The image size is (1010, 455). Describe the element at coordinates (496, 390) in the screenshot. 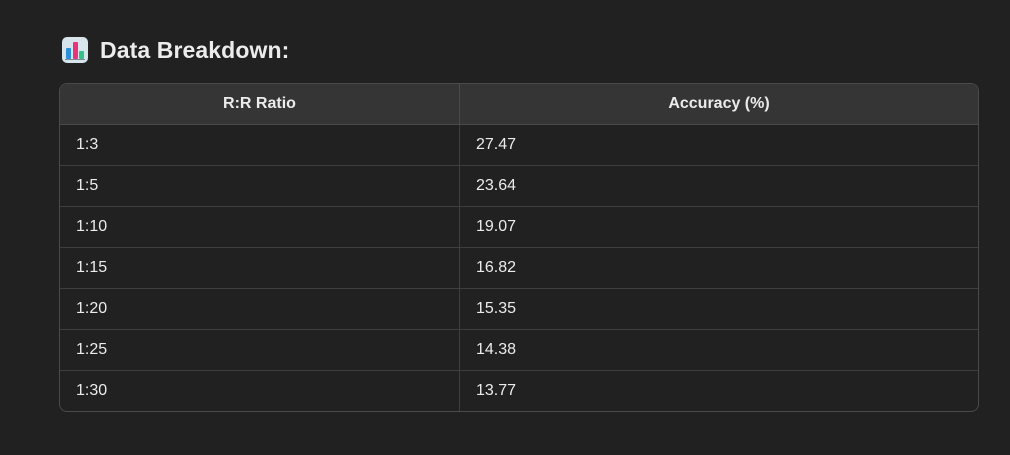

I see `cell-accuracy: 13.77` at that location.